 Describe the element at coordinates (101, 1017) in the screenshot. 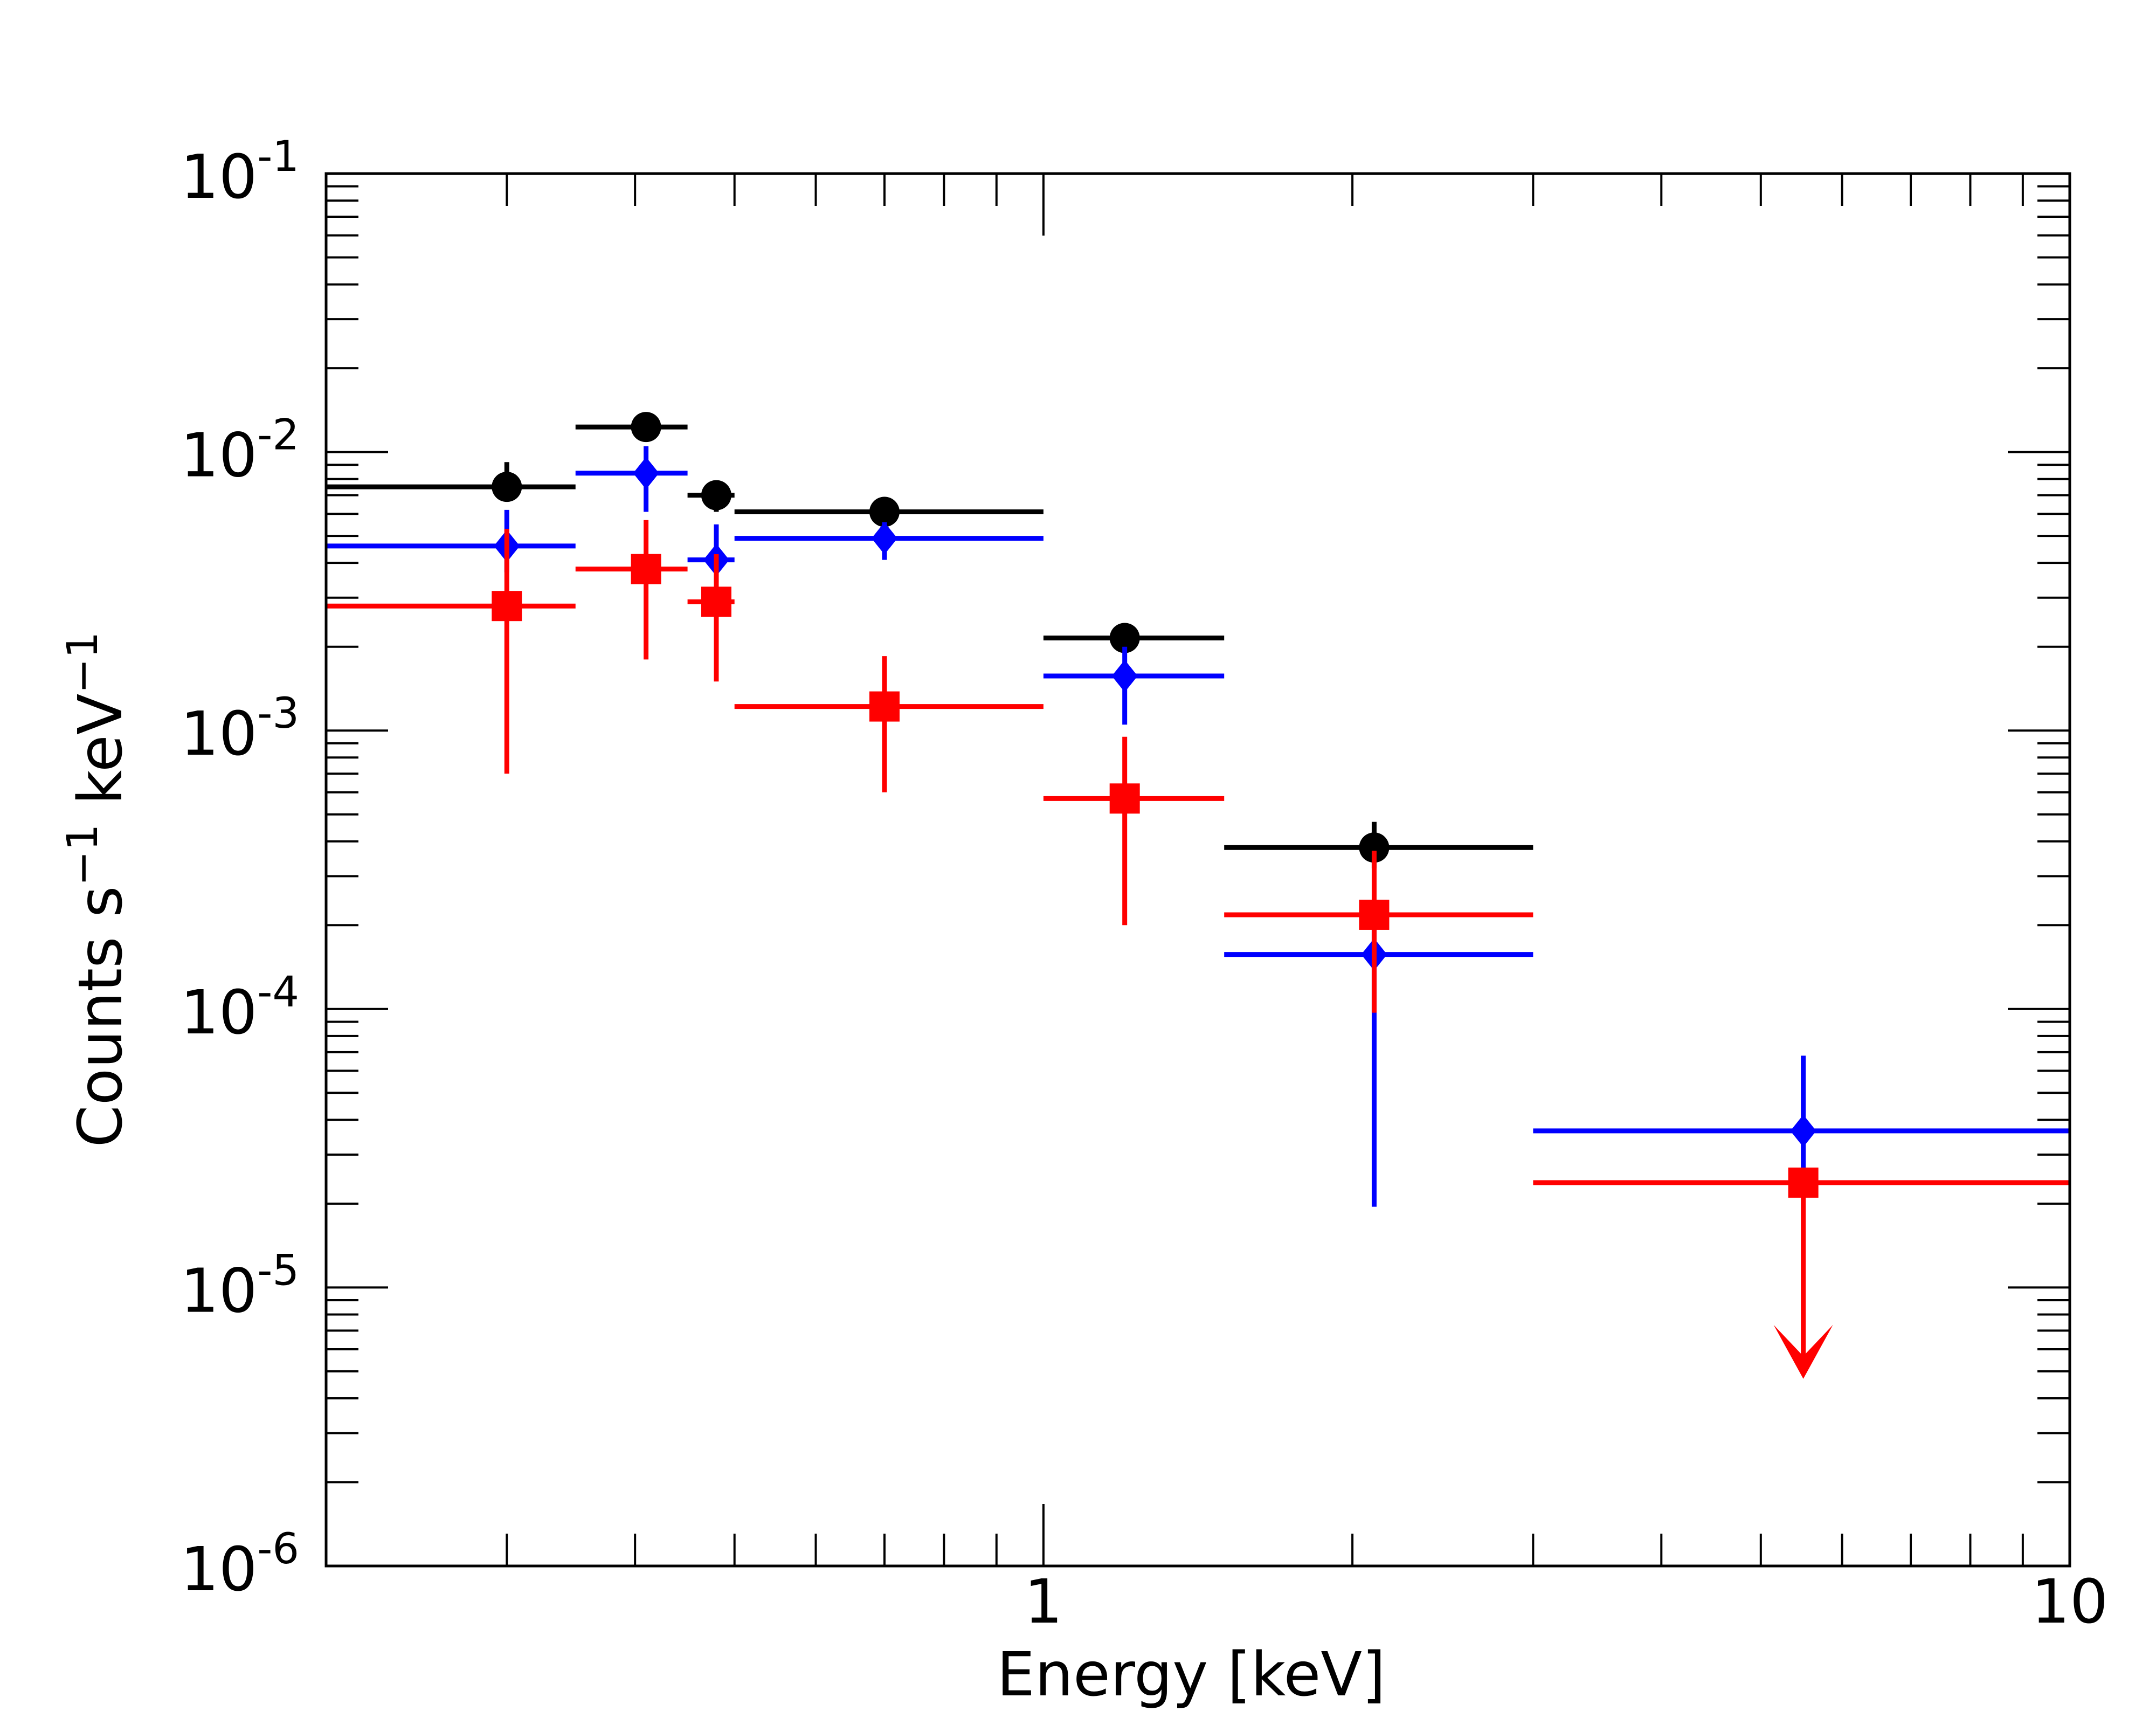

I see `y-axis-label-main: Counts s` at that location.